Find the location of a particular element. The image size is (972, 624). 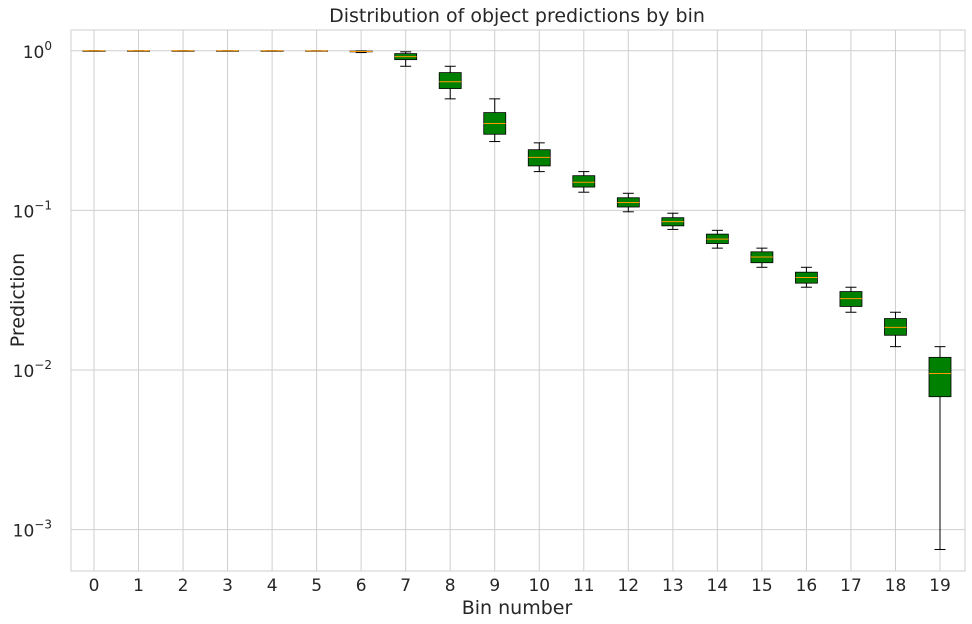

y-tick-label: 10⁻¹ is located at coordinates (32, 210).